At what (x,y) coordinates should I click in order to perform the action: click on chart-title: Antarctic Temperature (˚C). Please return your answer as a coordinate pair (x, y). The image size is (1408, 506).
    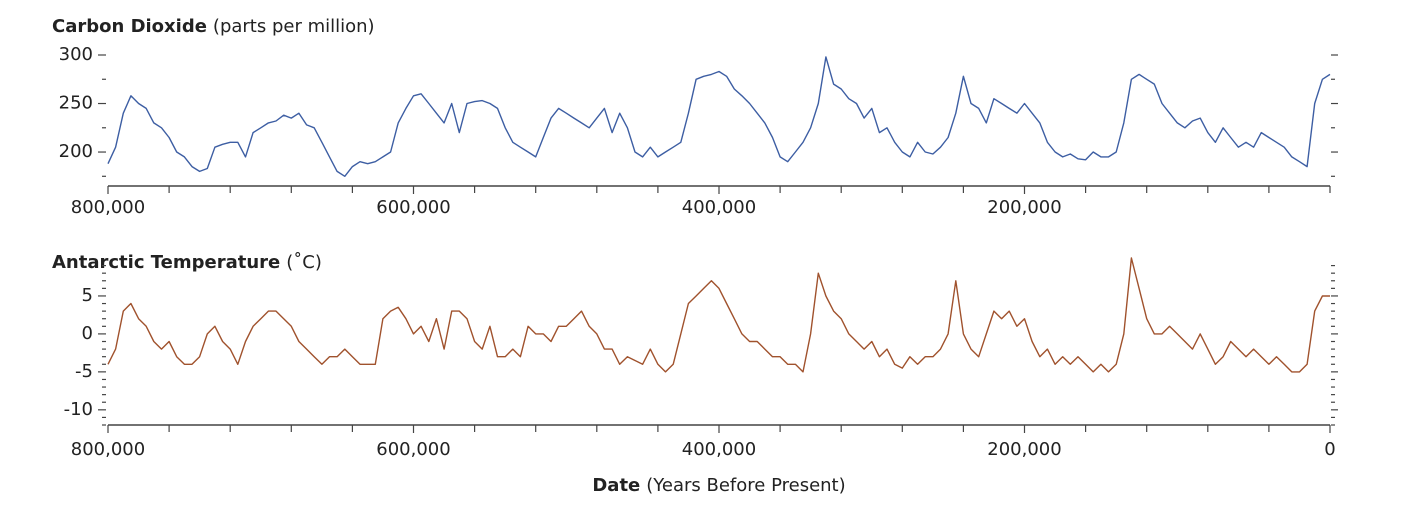
    Looking at the image, I should click on (187, 262).